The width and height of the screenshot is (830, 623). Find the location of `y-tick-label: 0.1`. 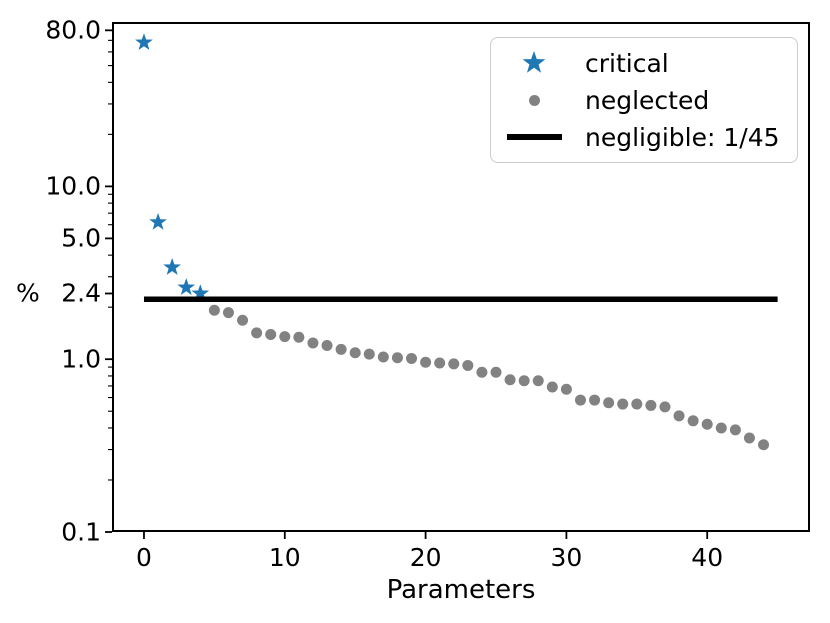

y-tick-label: 0.1 is located at coordinates (81, 532).